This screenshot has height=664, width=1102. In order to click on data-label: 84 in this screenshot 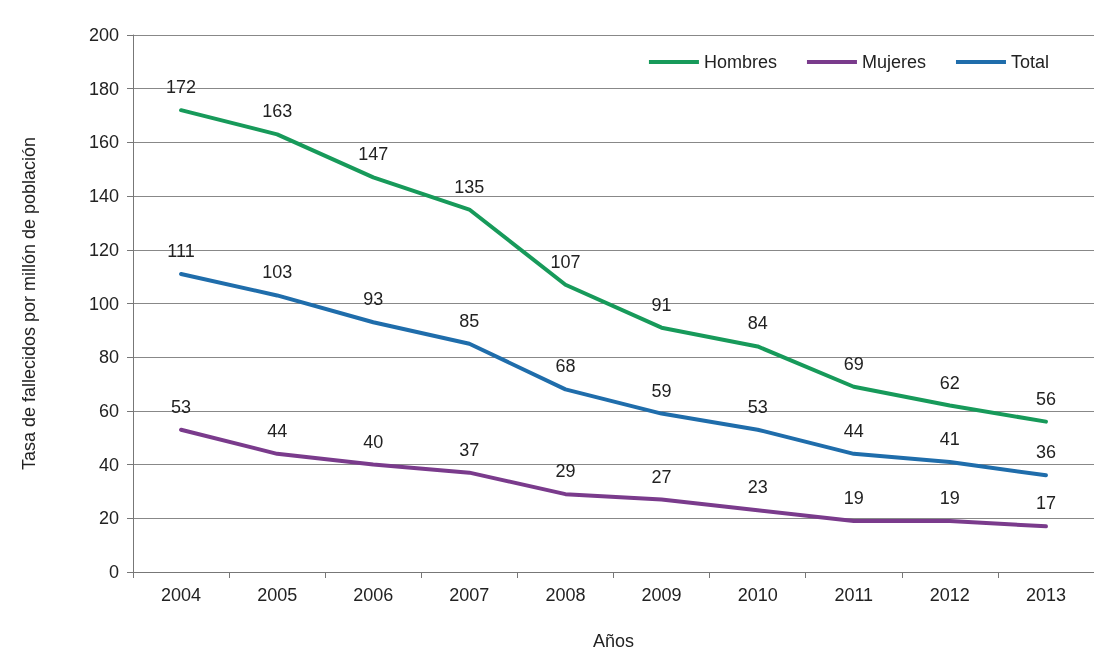, I will do `click(757, 323)`.